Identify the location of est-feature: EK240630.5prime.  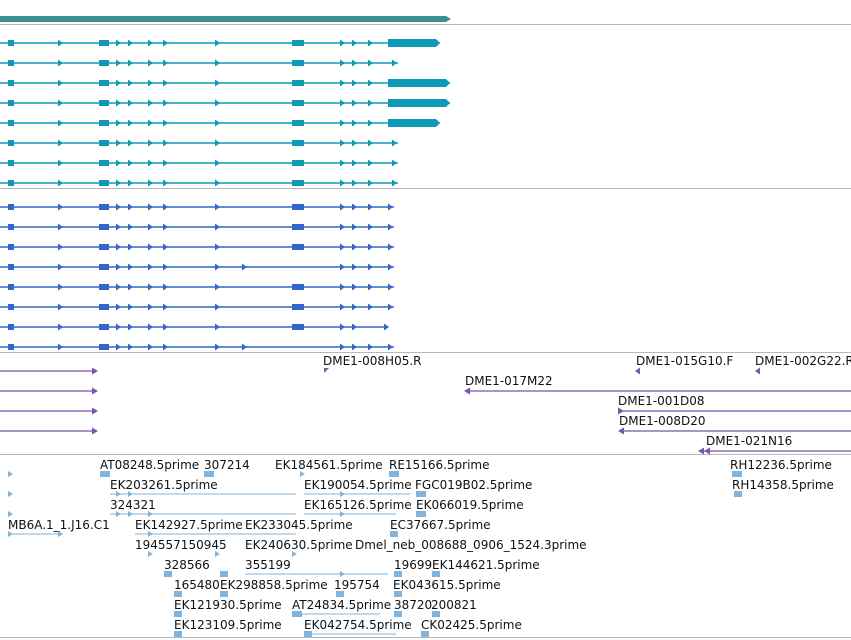
(299, 547).